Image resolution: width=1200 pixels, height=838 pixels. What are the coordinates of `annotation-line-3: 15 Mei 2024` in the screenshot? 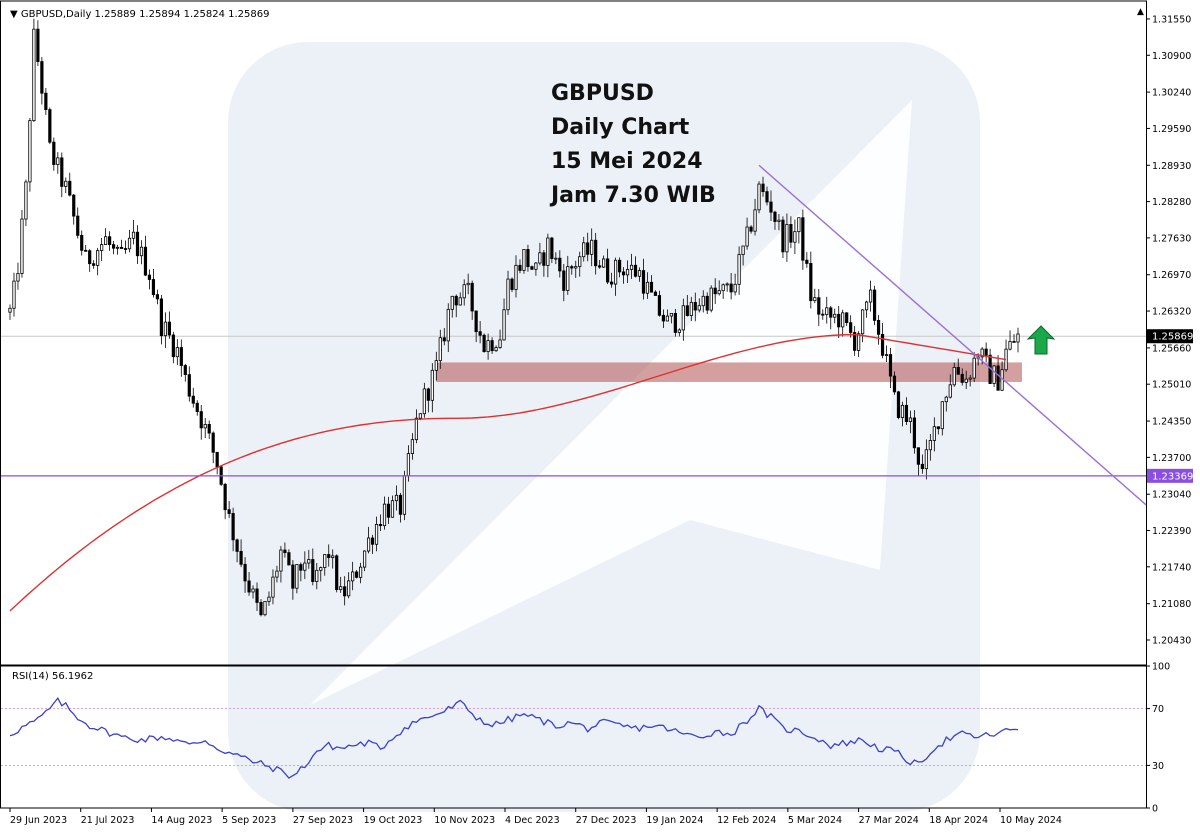 It's located at (627, 161).